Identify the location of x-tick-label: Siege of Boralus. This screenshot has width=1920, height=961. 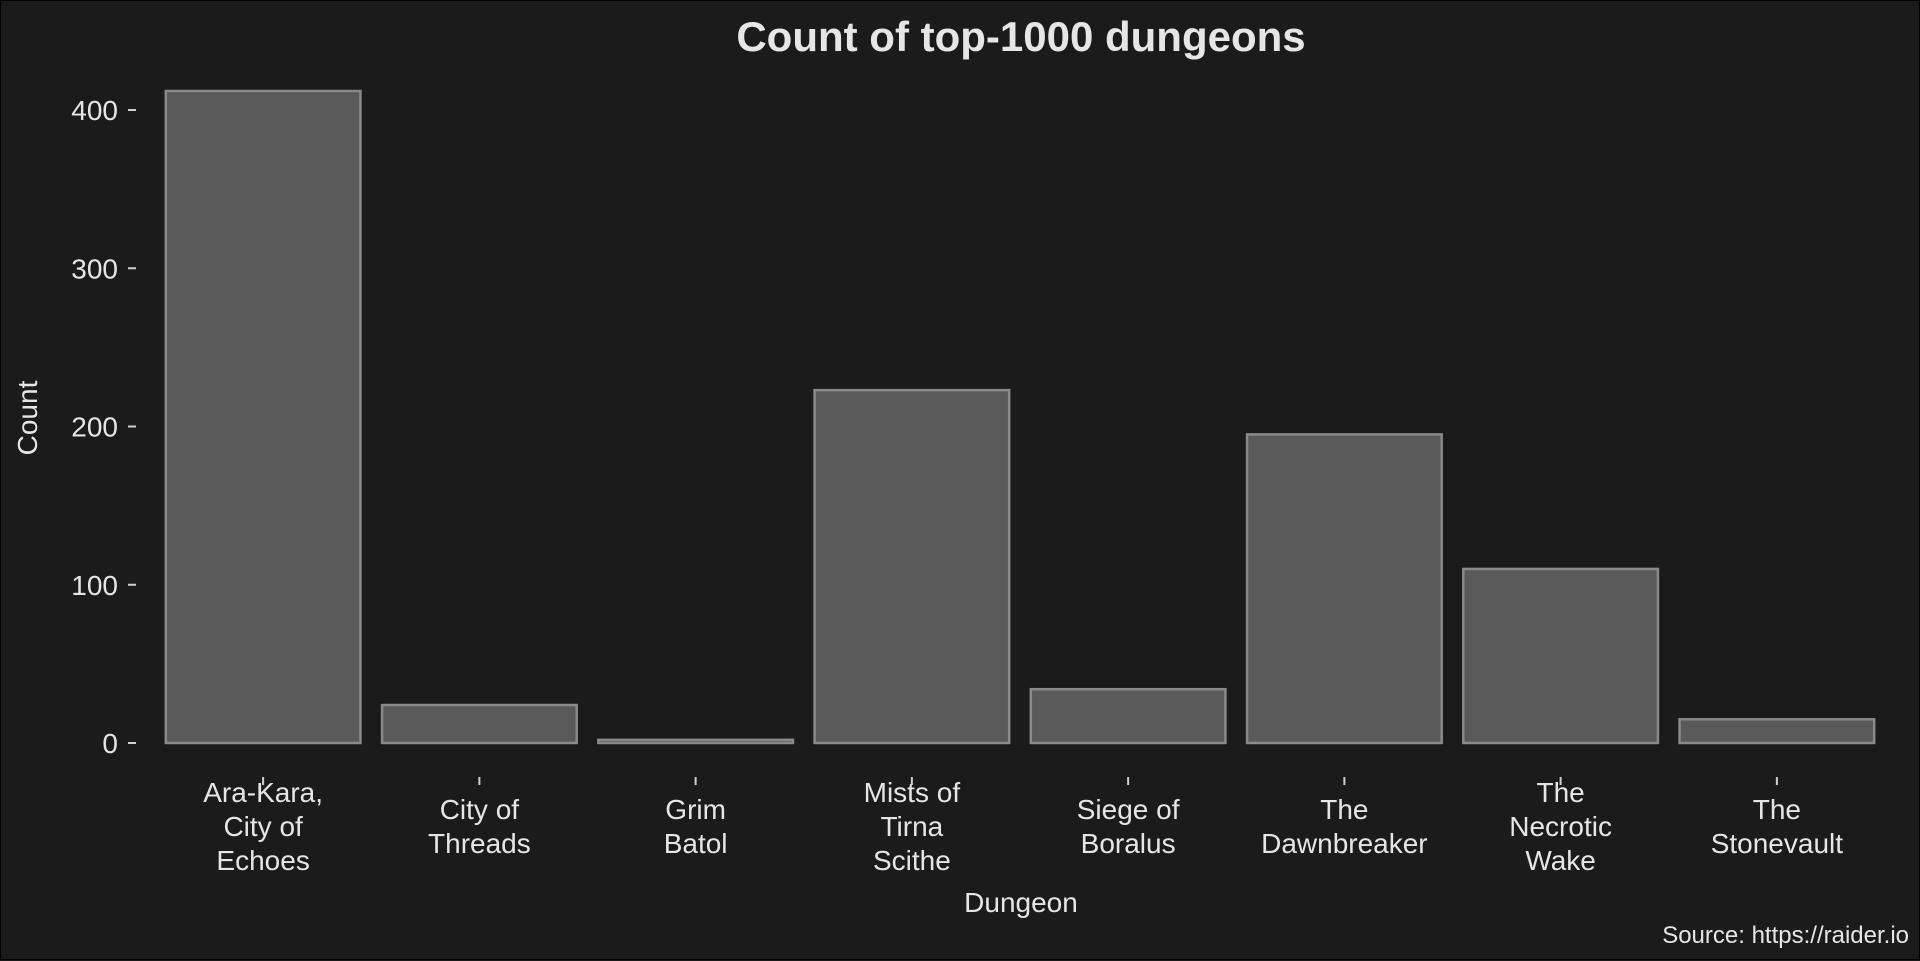
(1128, 826).